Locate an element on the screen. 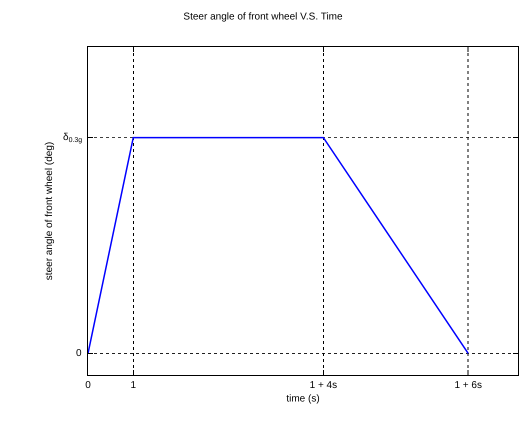  y-axis-title: steer angle of front wheel (deg) is located at coordinates (49, 211).